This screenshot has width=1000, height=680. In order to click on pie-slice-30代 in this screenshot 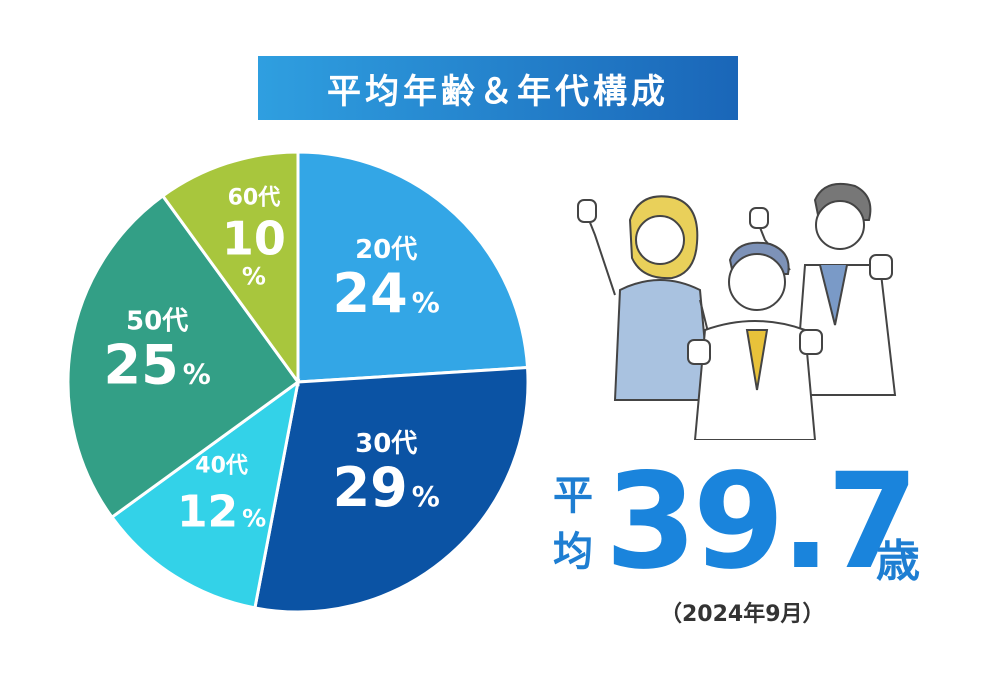, I will do `click(391, 489)`.